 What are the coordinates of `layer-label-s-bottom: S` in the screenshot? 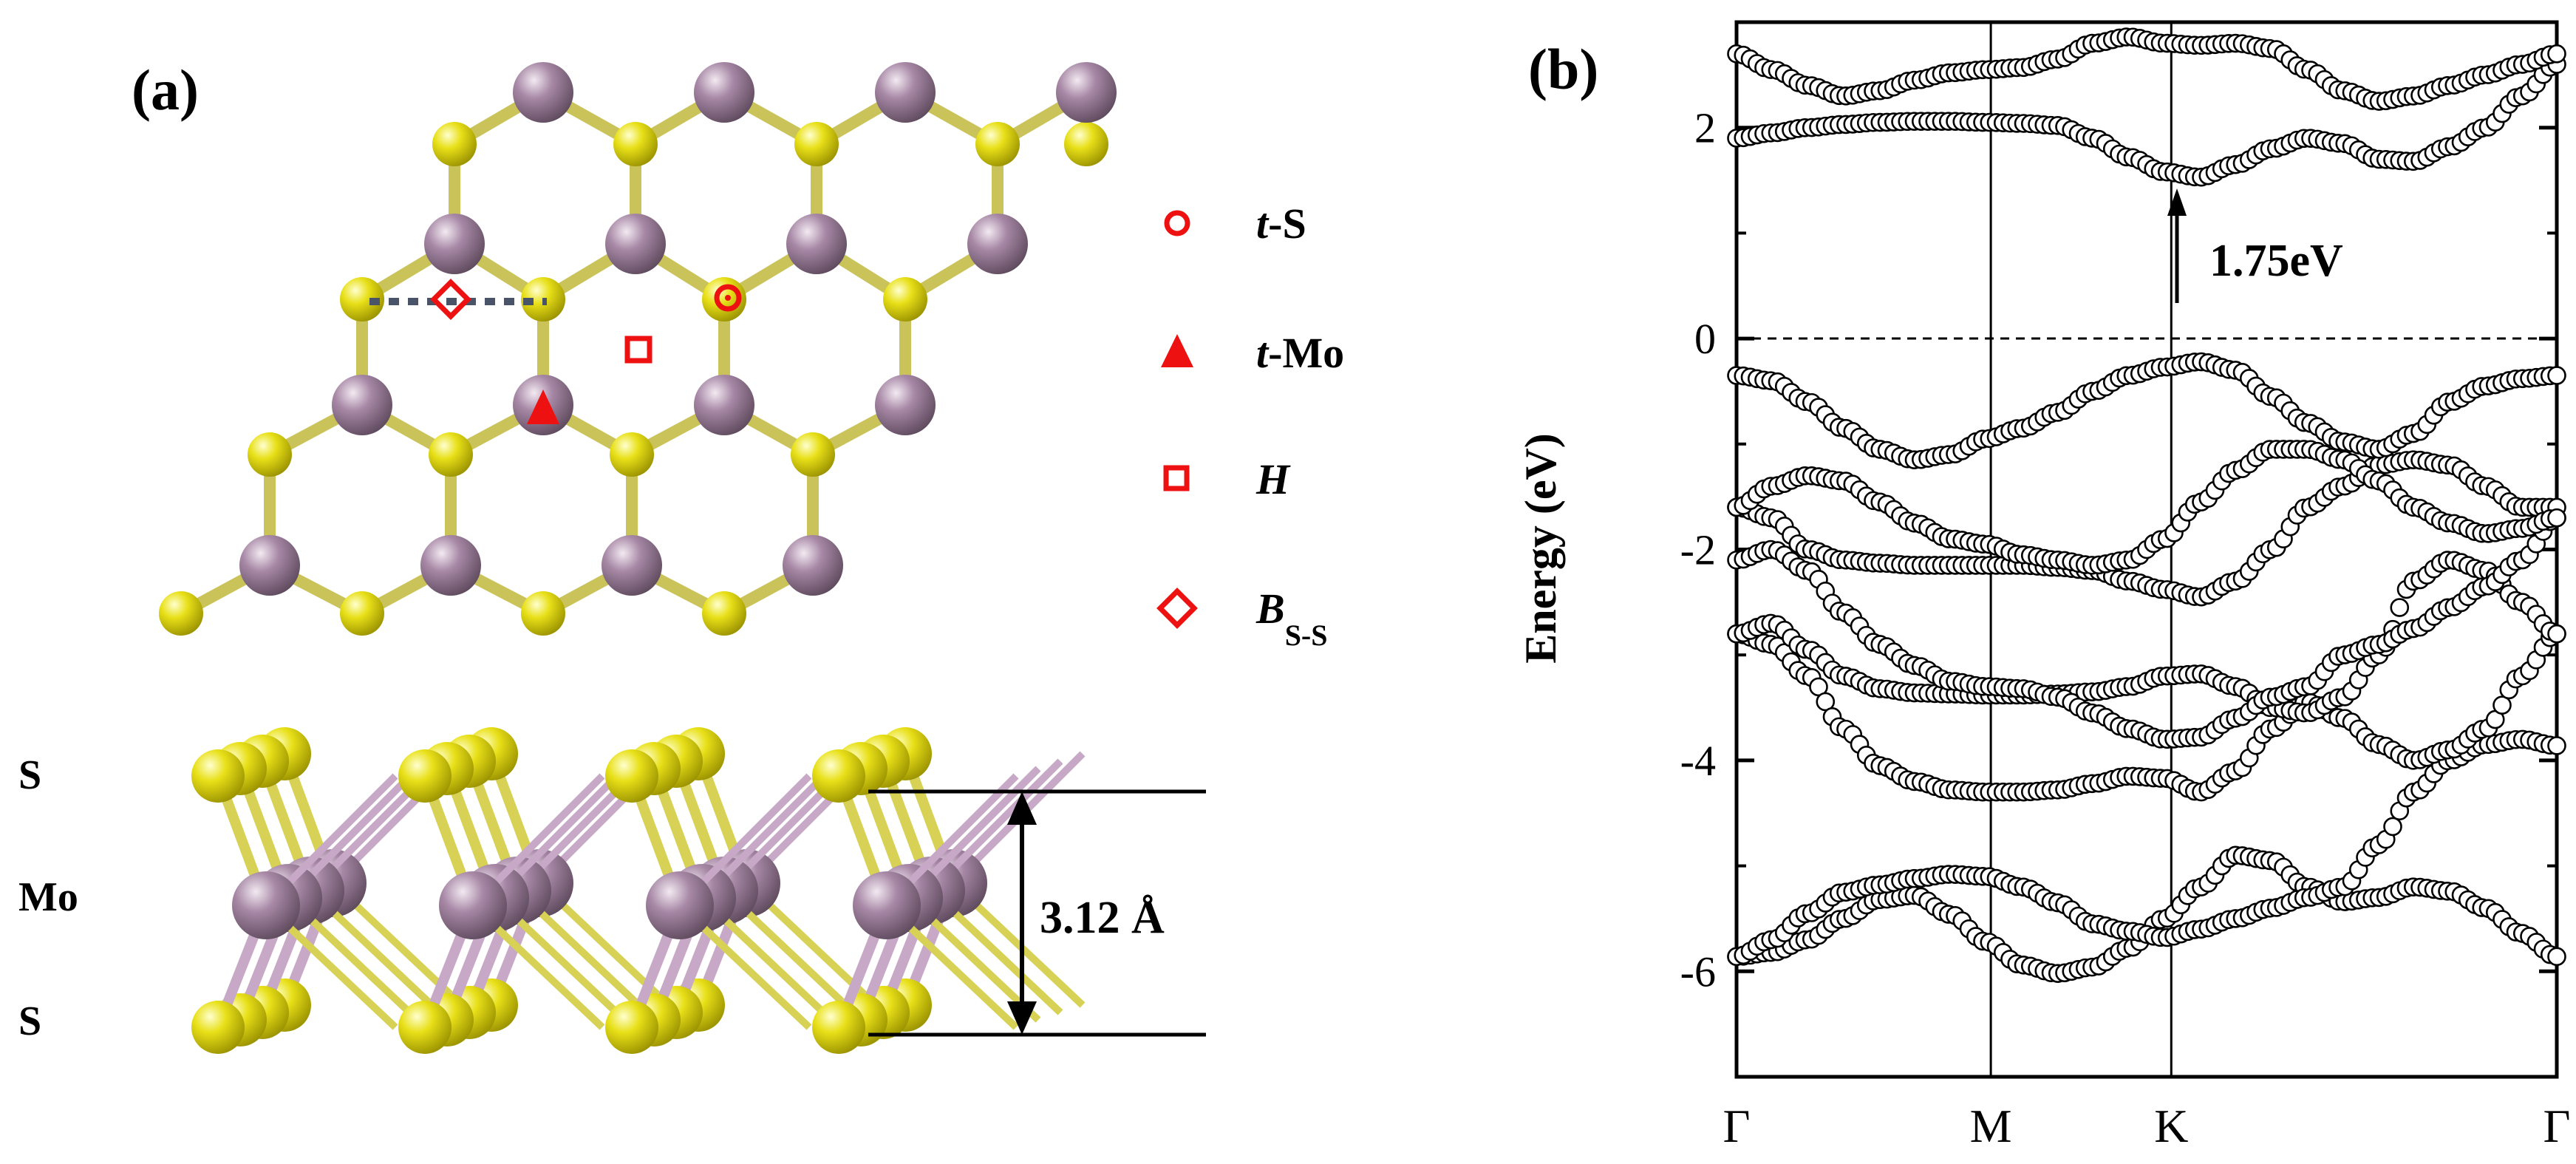 It's located at (29, 1021).